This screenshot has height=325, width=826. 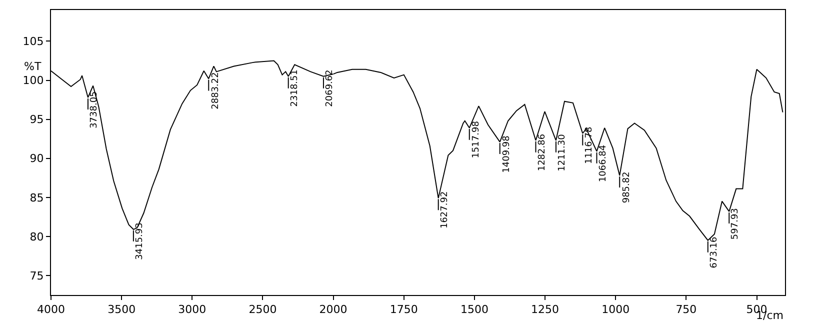 I want to click on annotation: 1116.78, so click(x=589, y=145).